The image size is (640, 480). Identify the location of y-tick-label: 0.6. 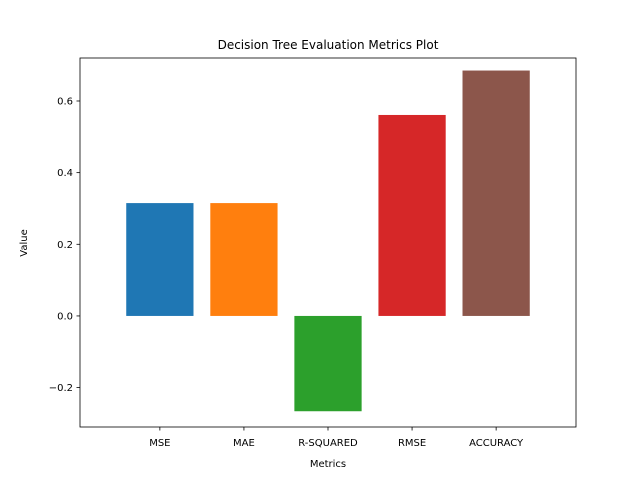
(65, 101).